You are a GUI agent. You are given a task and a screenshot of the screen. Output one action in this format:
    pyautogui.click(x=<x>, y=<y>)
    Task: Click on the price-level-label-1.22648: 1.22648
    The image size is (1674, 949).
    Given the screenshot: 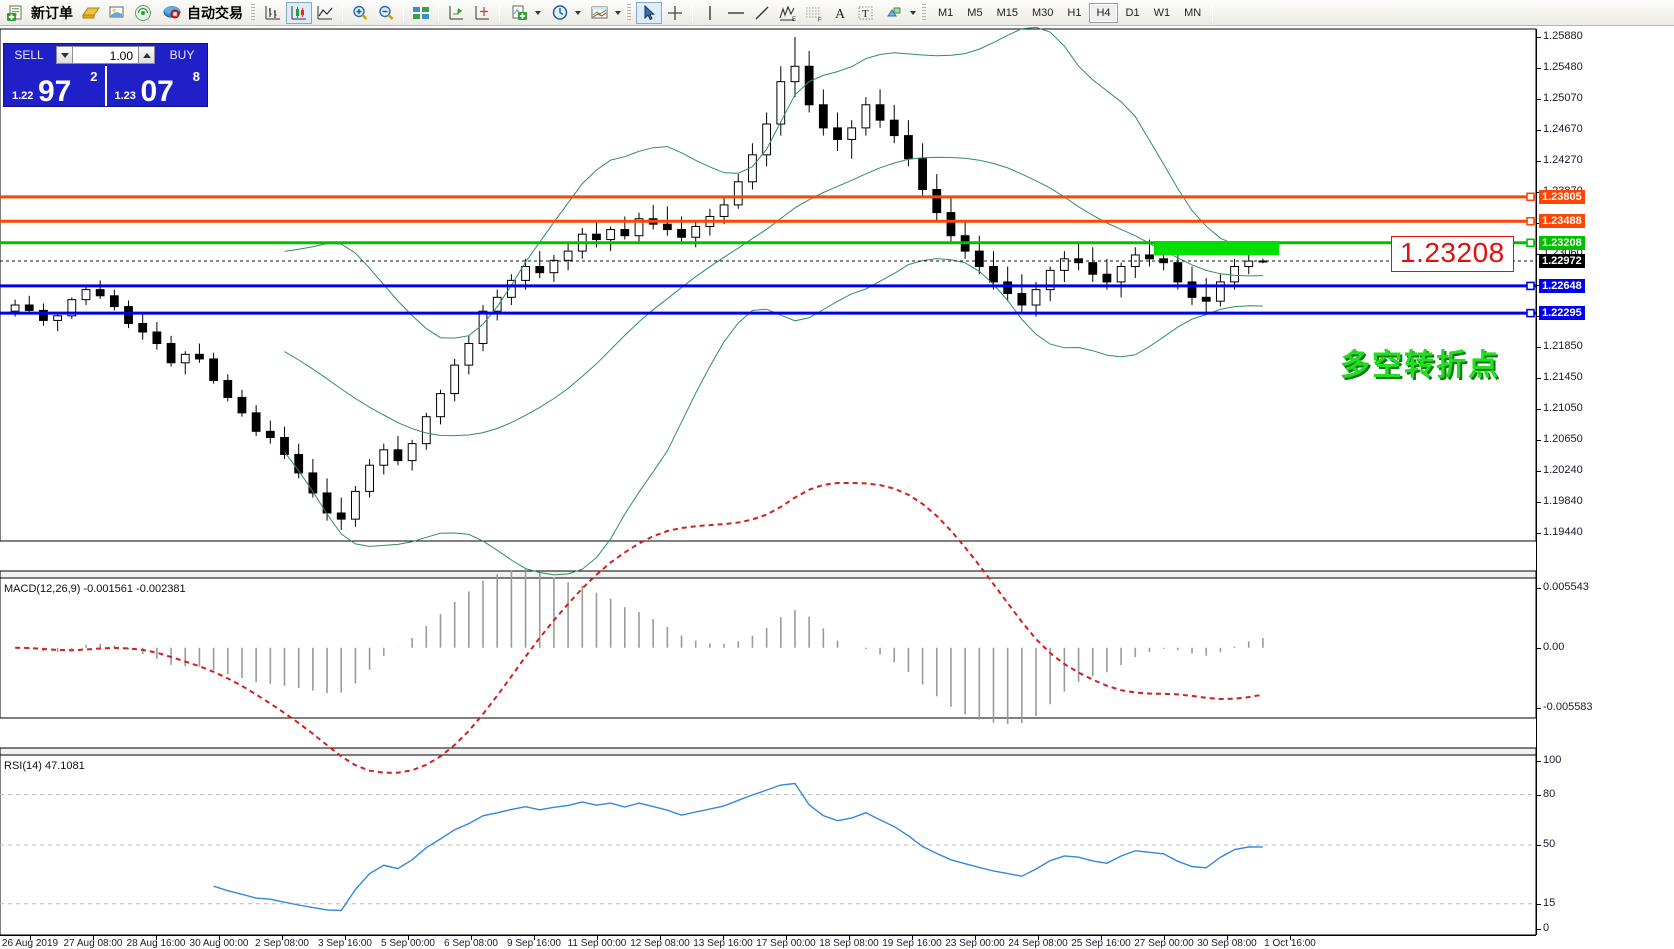 What is the action you would take?
    pyautogui.click(x=1562, y=285)
    